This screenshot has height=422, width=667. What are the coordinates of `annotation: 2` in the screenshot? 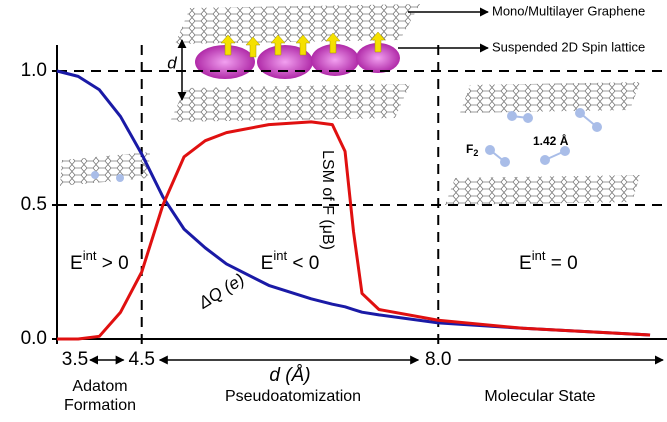 It's located at (475, 153).